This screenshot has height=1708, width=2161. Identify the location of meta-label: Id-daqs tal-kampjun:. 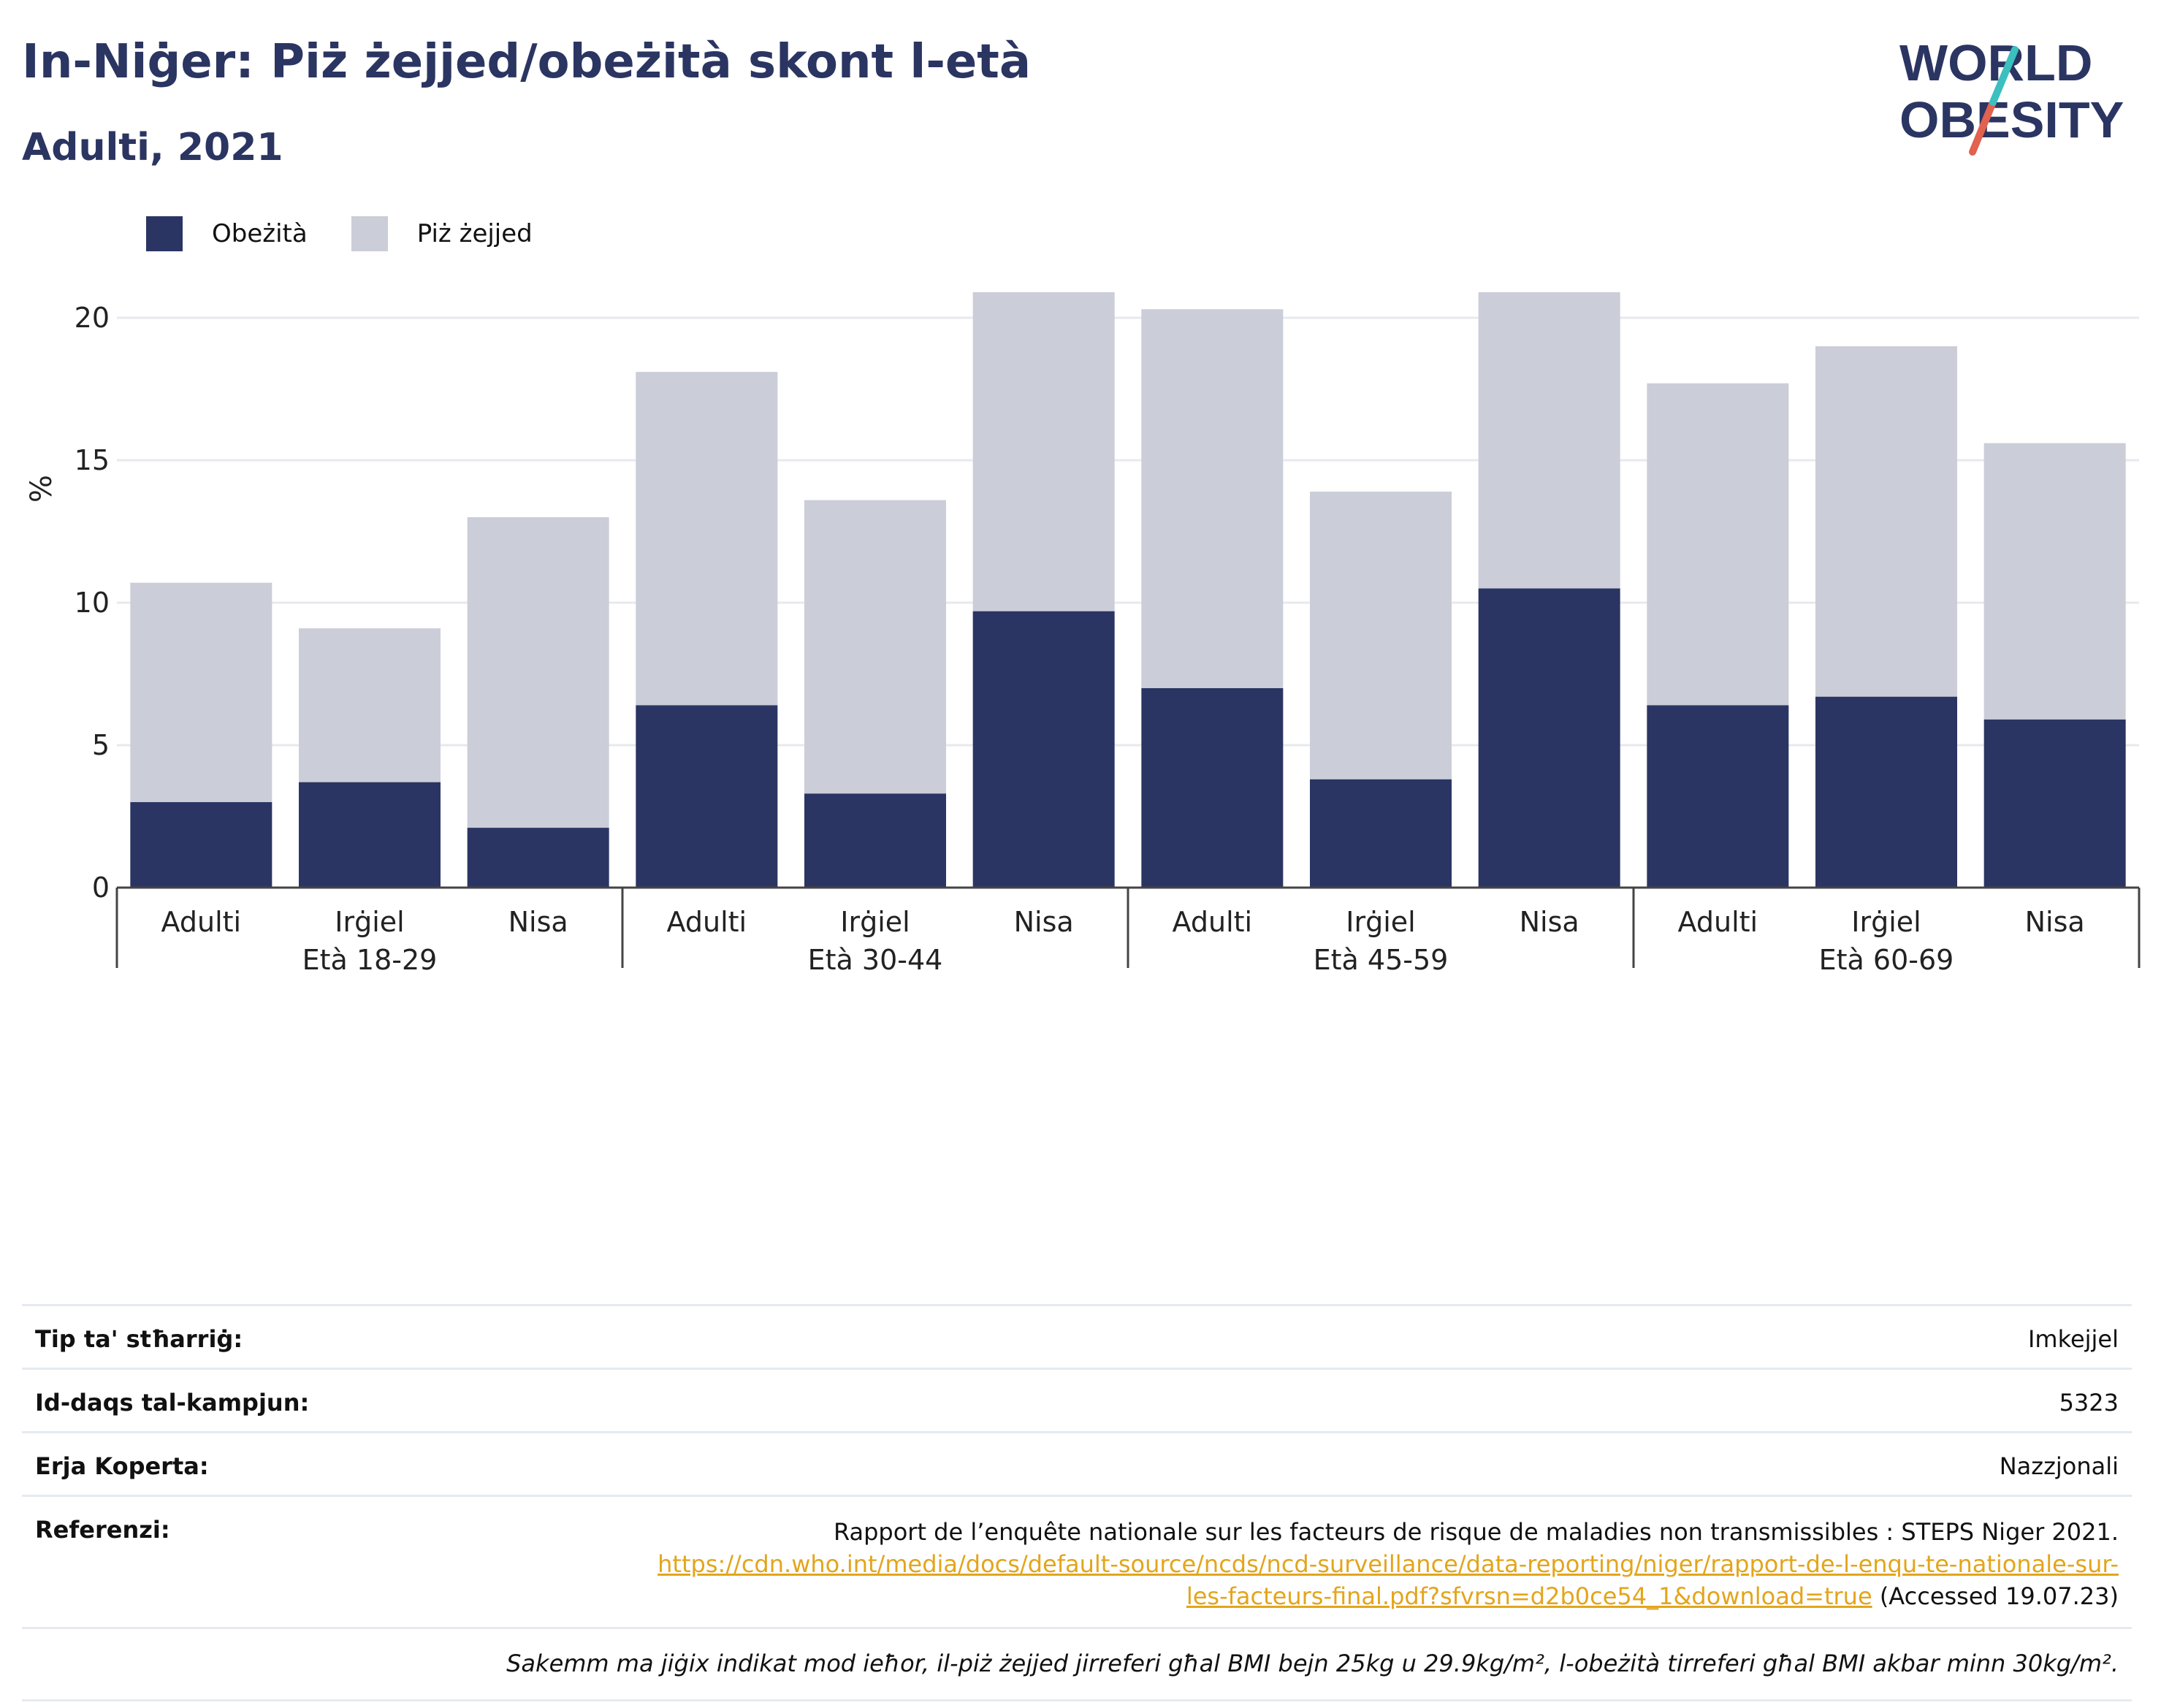
(173, 1403).